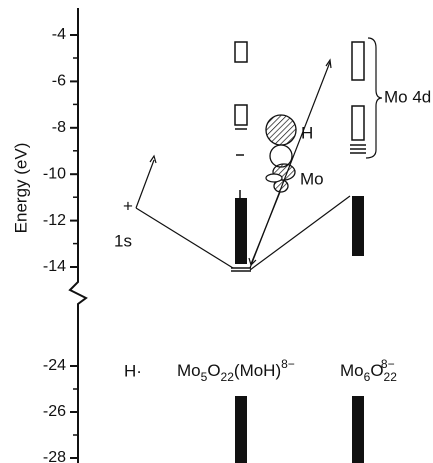 Image resolution: width=433 pixels, height=463 pixels. Describe the element at coordinates (59, 34) in the screenshot. I see `y-tick-label: -4` at that location.